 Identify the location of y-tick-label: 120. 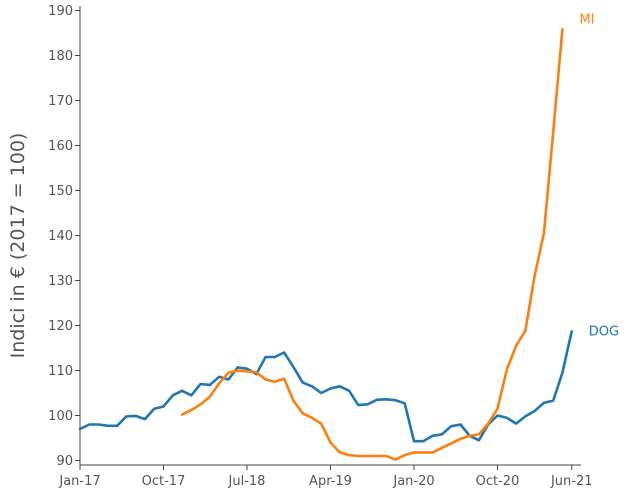
(60, 326).